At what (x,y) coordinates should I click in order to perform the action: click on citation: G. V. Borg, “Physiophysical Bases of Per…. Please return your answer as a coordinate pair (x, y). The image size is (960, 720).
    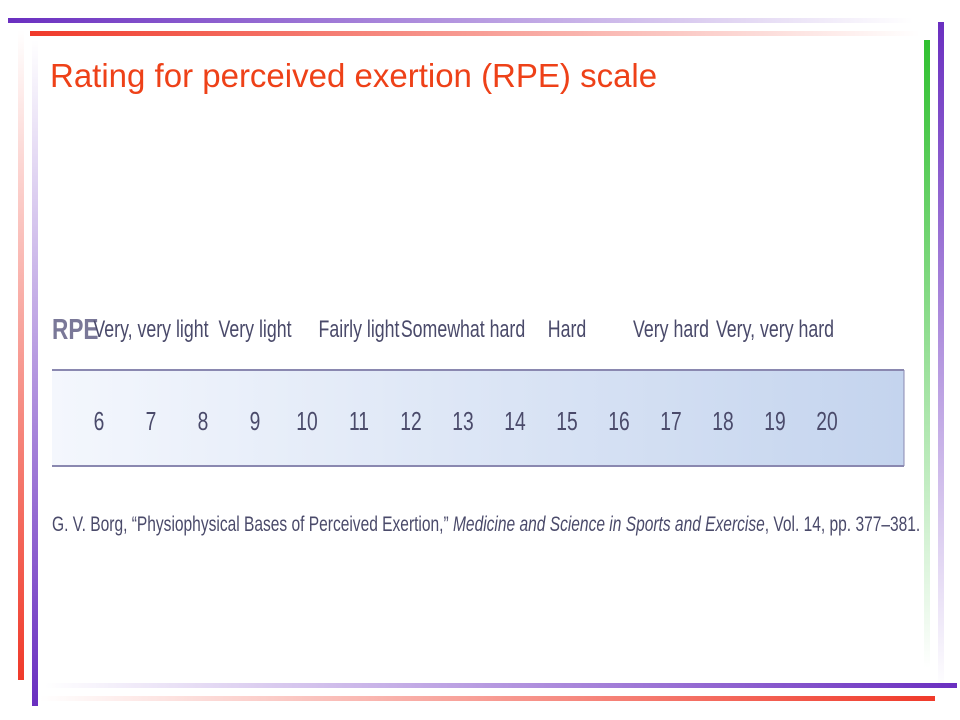
    Looking at the image, I should click on (486, 524).